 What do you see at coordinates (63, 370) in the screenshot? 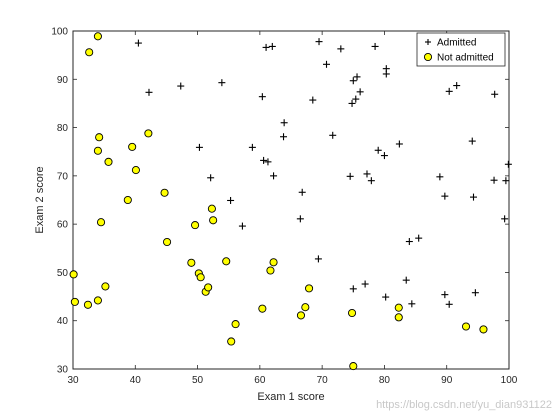
I see `y-tick-label: 30` at bounding box center [63, 370].